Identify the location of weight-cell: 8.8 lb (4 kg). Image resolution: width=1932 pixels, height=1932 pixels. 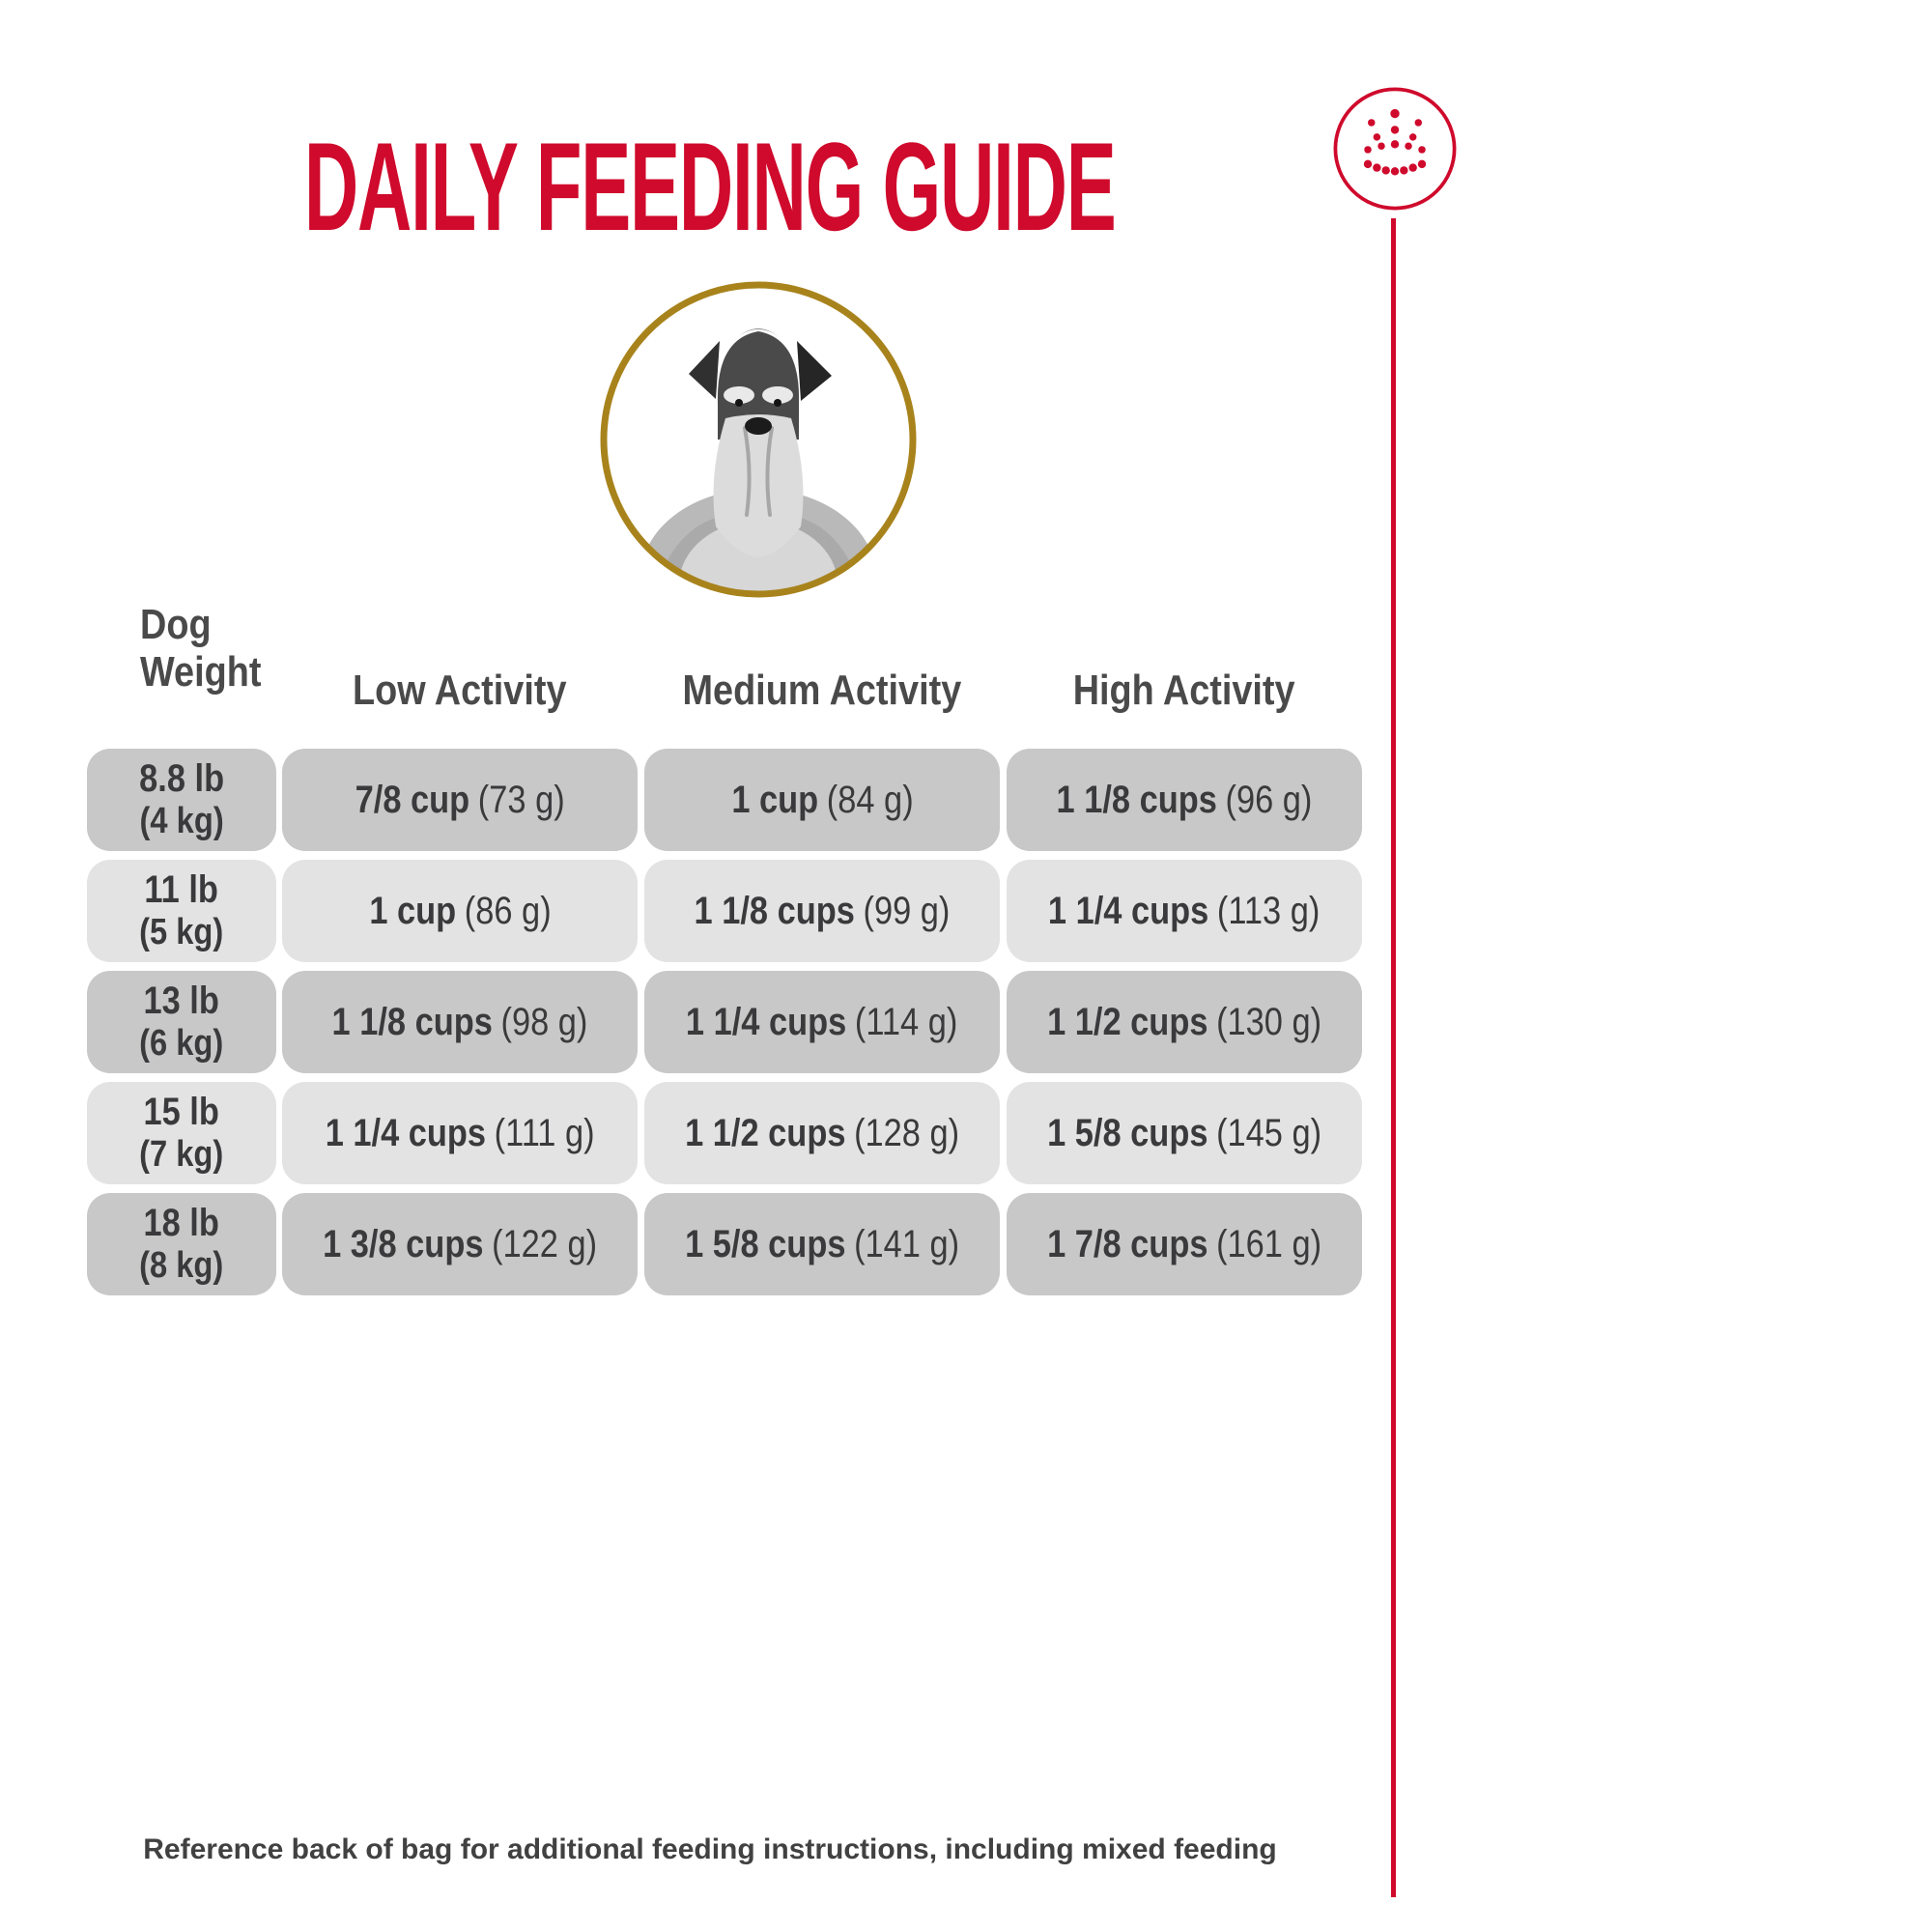
(181, 800).